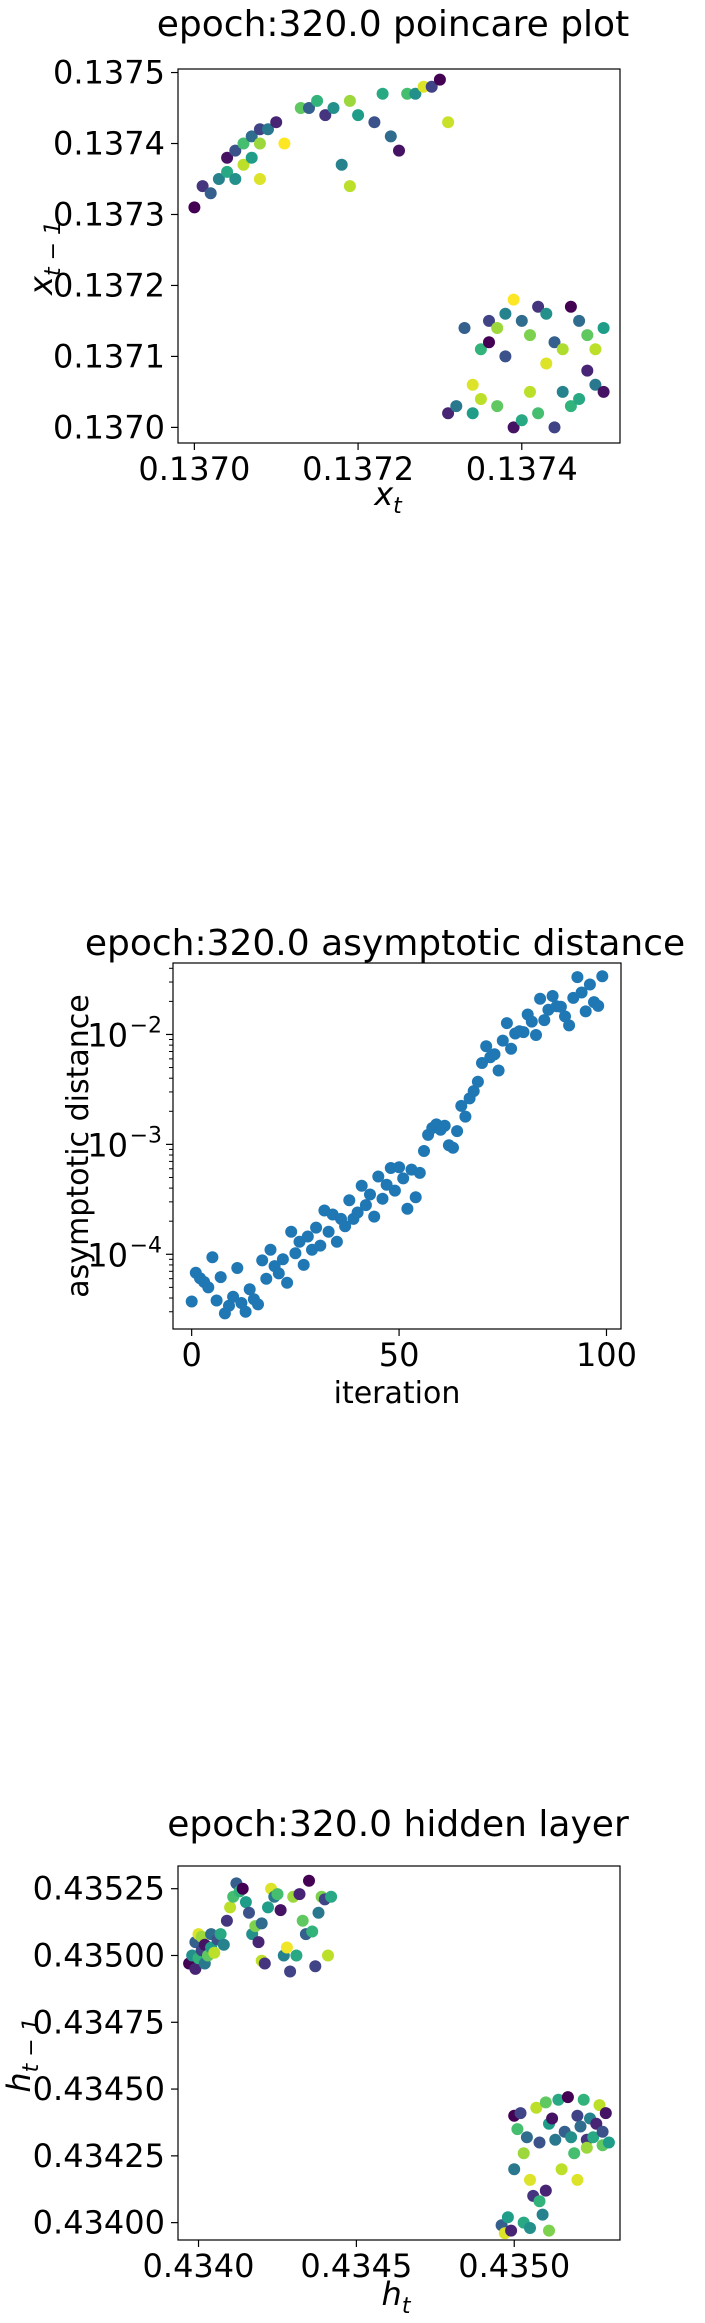 This screenshot has width=705, height=2323. What do you see at coordinates (399, 2057) in the screenshot?
I see `chart-3-points` at bounding box center [399, 2057].